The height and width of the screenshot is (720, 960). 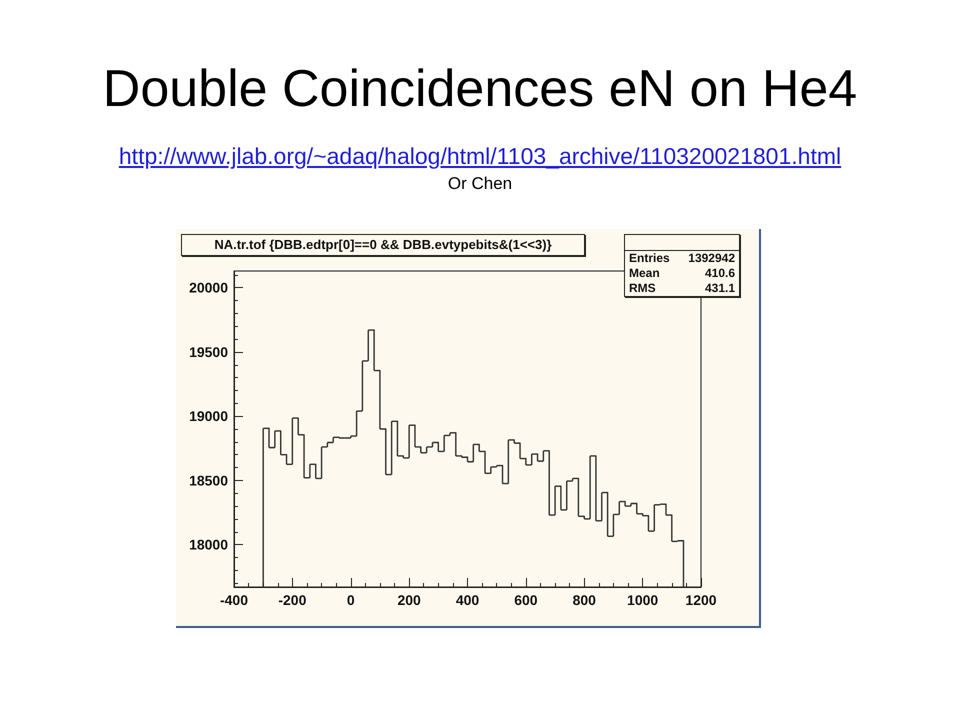 I want to click on x-tick-label: -400, so click(x=234, y=600).